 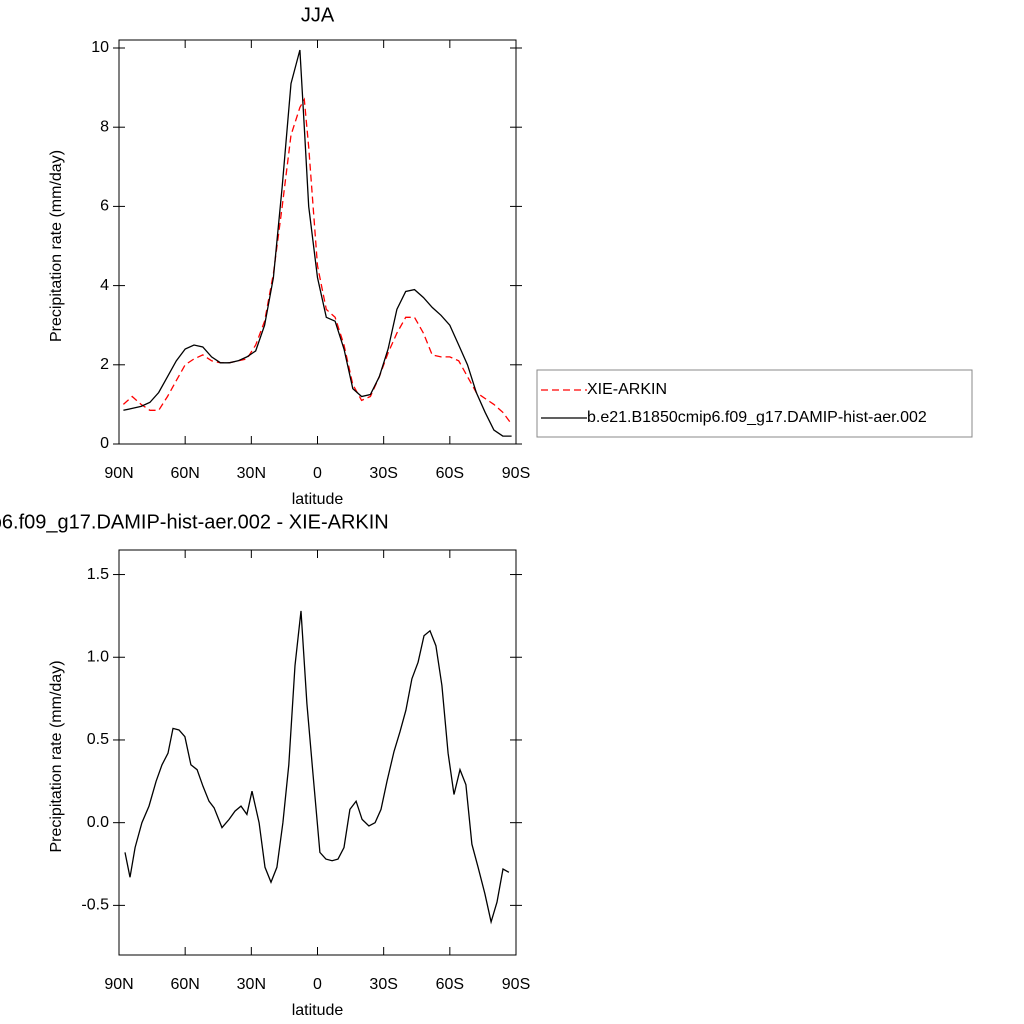 What do you see at coordinates (754, 403) in the screenshot?
I see `legend-box` at bounding box center [754, 403].